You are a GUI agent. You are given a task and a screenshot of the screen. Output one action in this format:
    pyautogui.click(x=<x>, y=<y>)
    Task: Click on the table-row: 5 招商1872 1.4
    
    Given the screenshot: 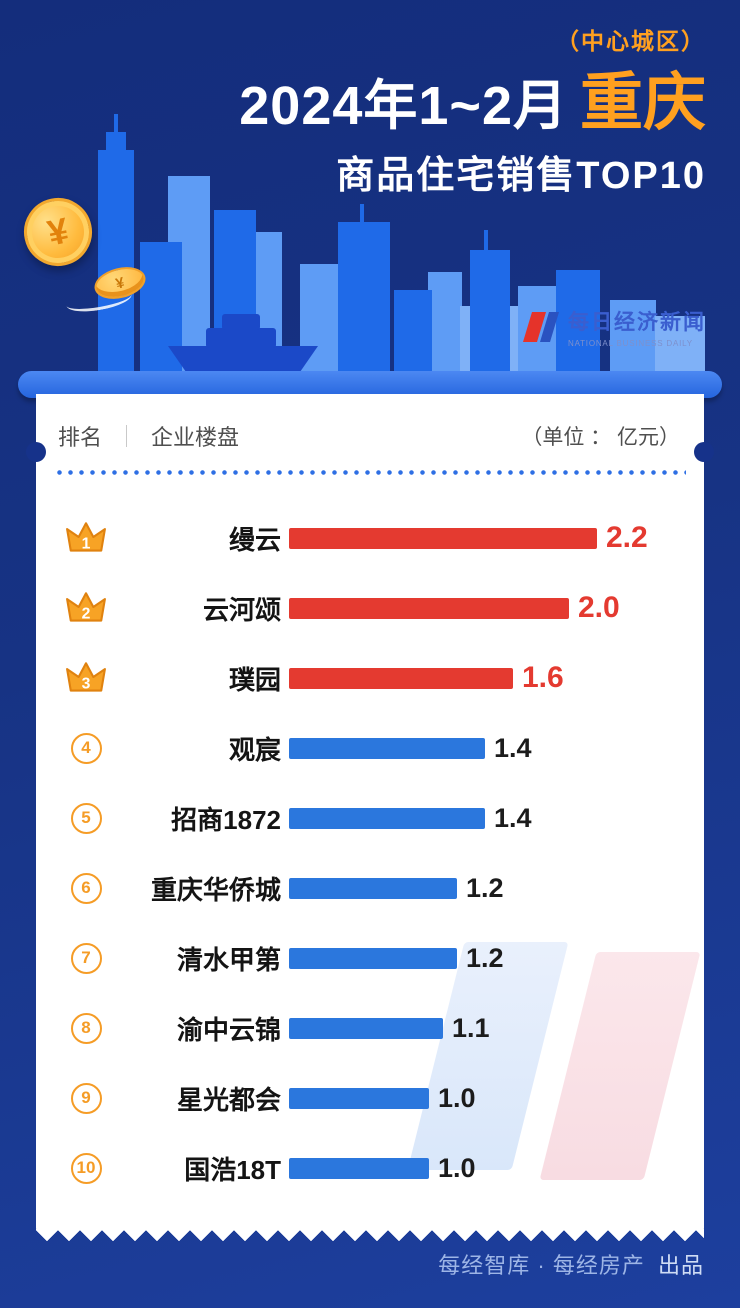 What is the action you would take?
    pyautogui.click(x=370, y=818)
    